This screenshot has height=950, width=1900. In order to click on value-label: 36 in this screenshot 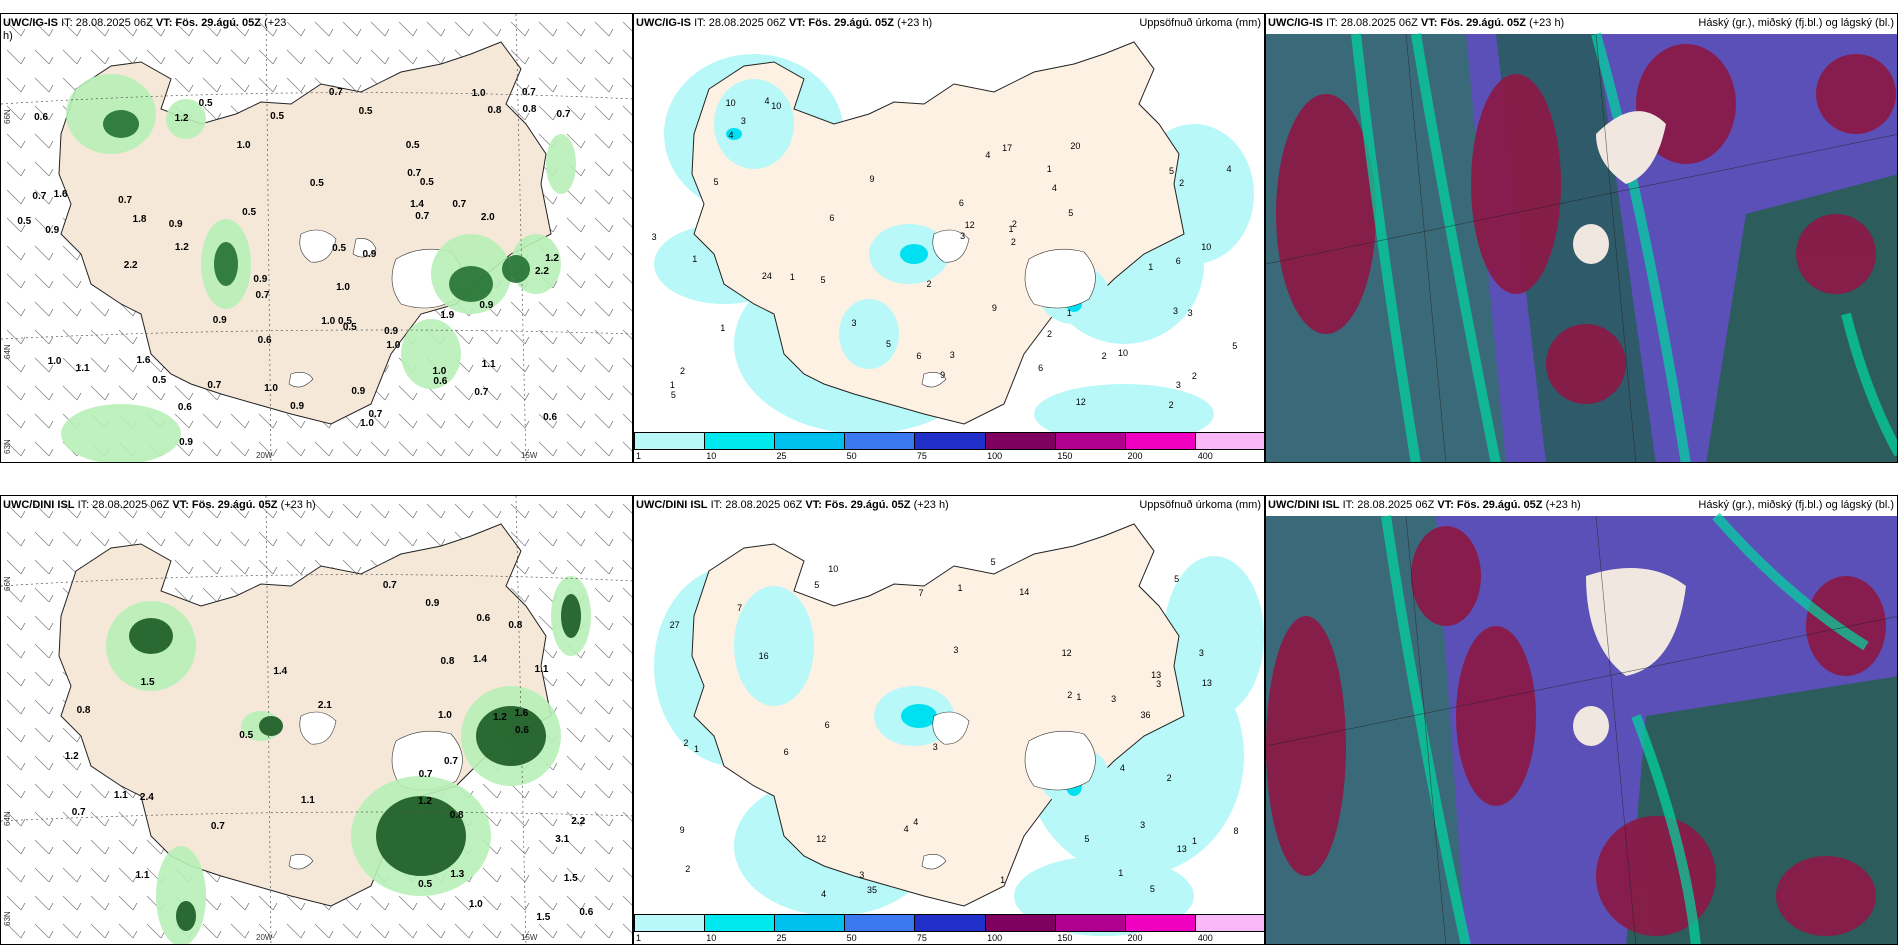, I will do `click(1145, 714)`.